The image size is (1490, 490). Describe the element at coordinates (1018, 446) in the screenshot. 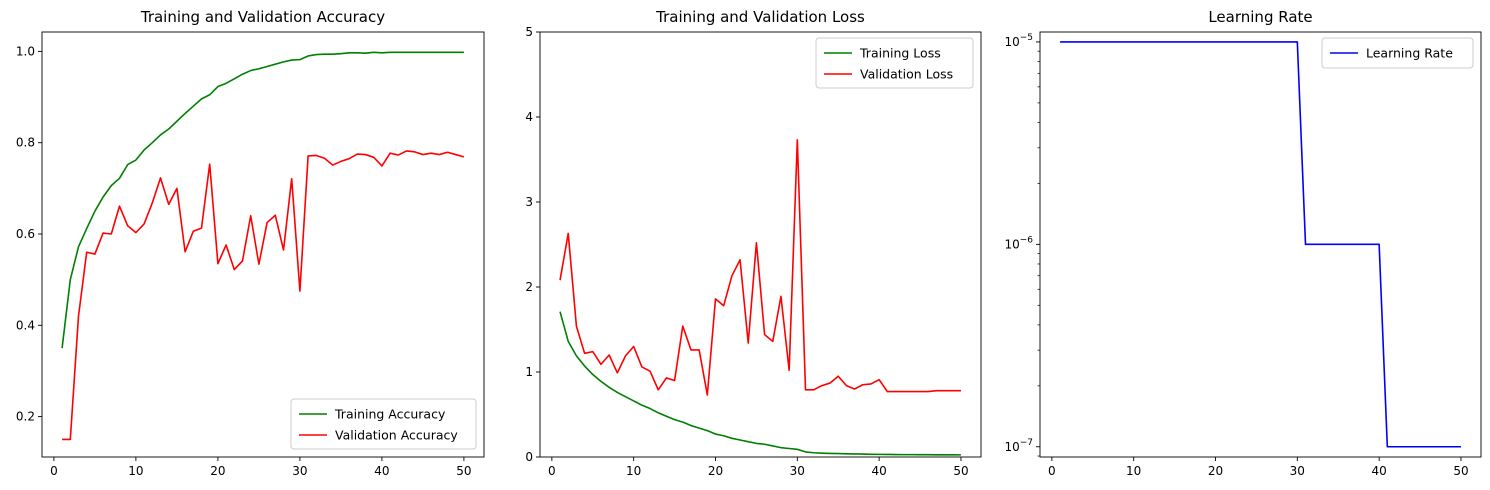

I see `y-tick-label: 10⁻⁷` at that location.